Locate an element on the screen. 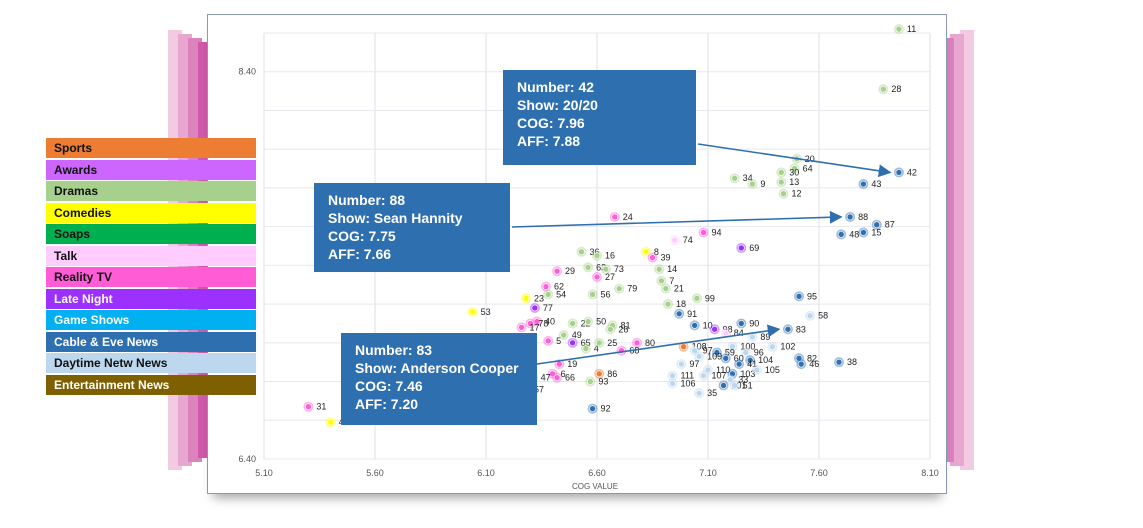 The height and width of the screenshot is (528, 1143). point-label: 31 is located at coordinates (321, 407).